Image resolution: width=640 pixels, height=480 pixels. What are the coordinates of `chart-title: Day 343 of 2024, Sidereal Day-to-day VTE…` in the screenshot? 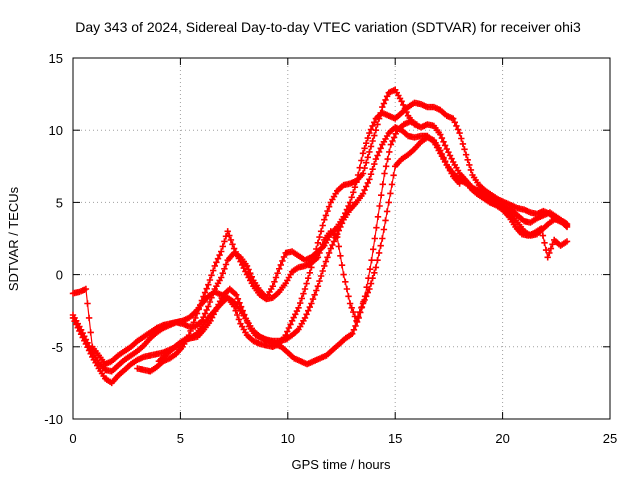 It's located at (328, 27).